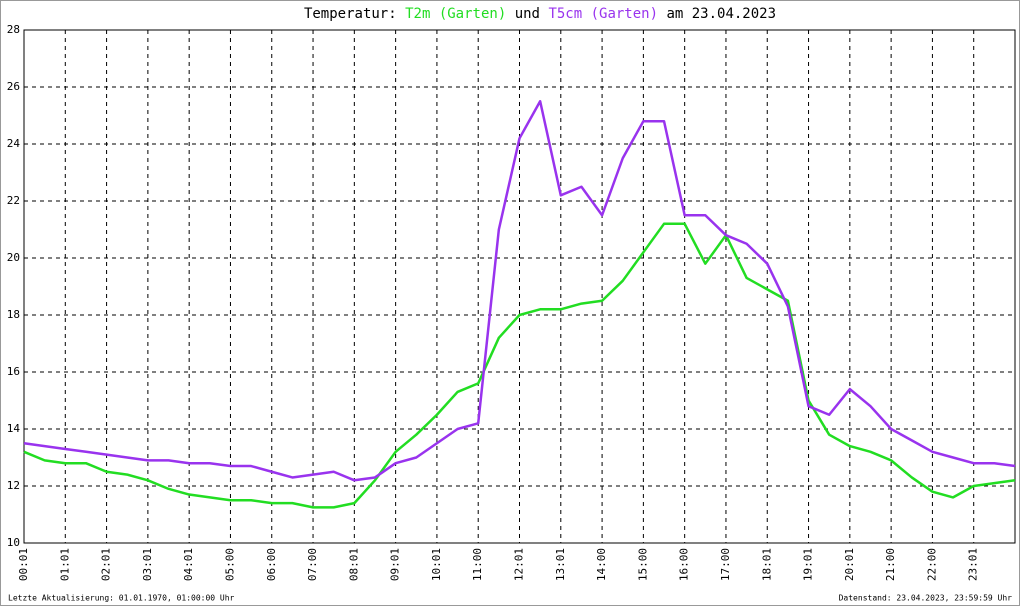 The height and width of the screenshot is (606, 1020). I want to click on x-tick-label: 00:01, so click(23, 564).